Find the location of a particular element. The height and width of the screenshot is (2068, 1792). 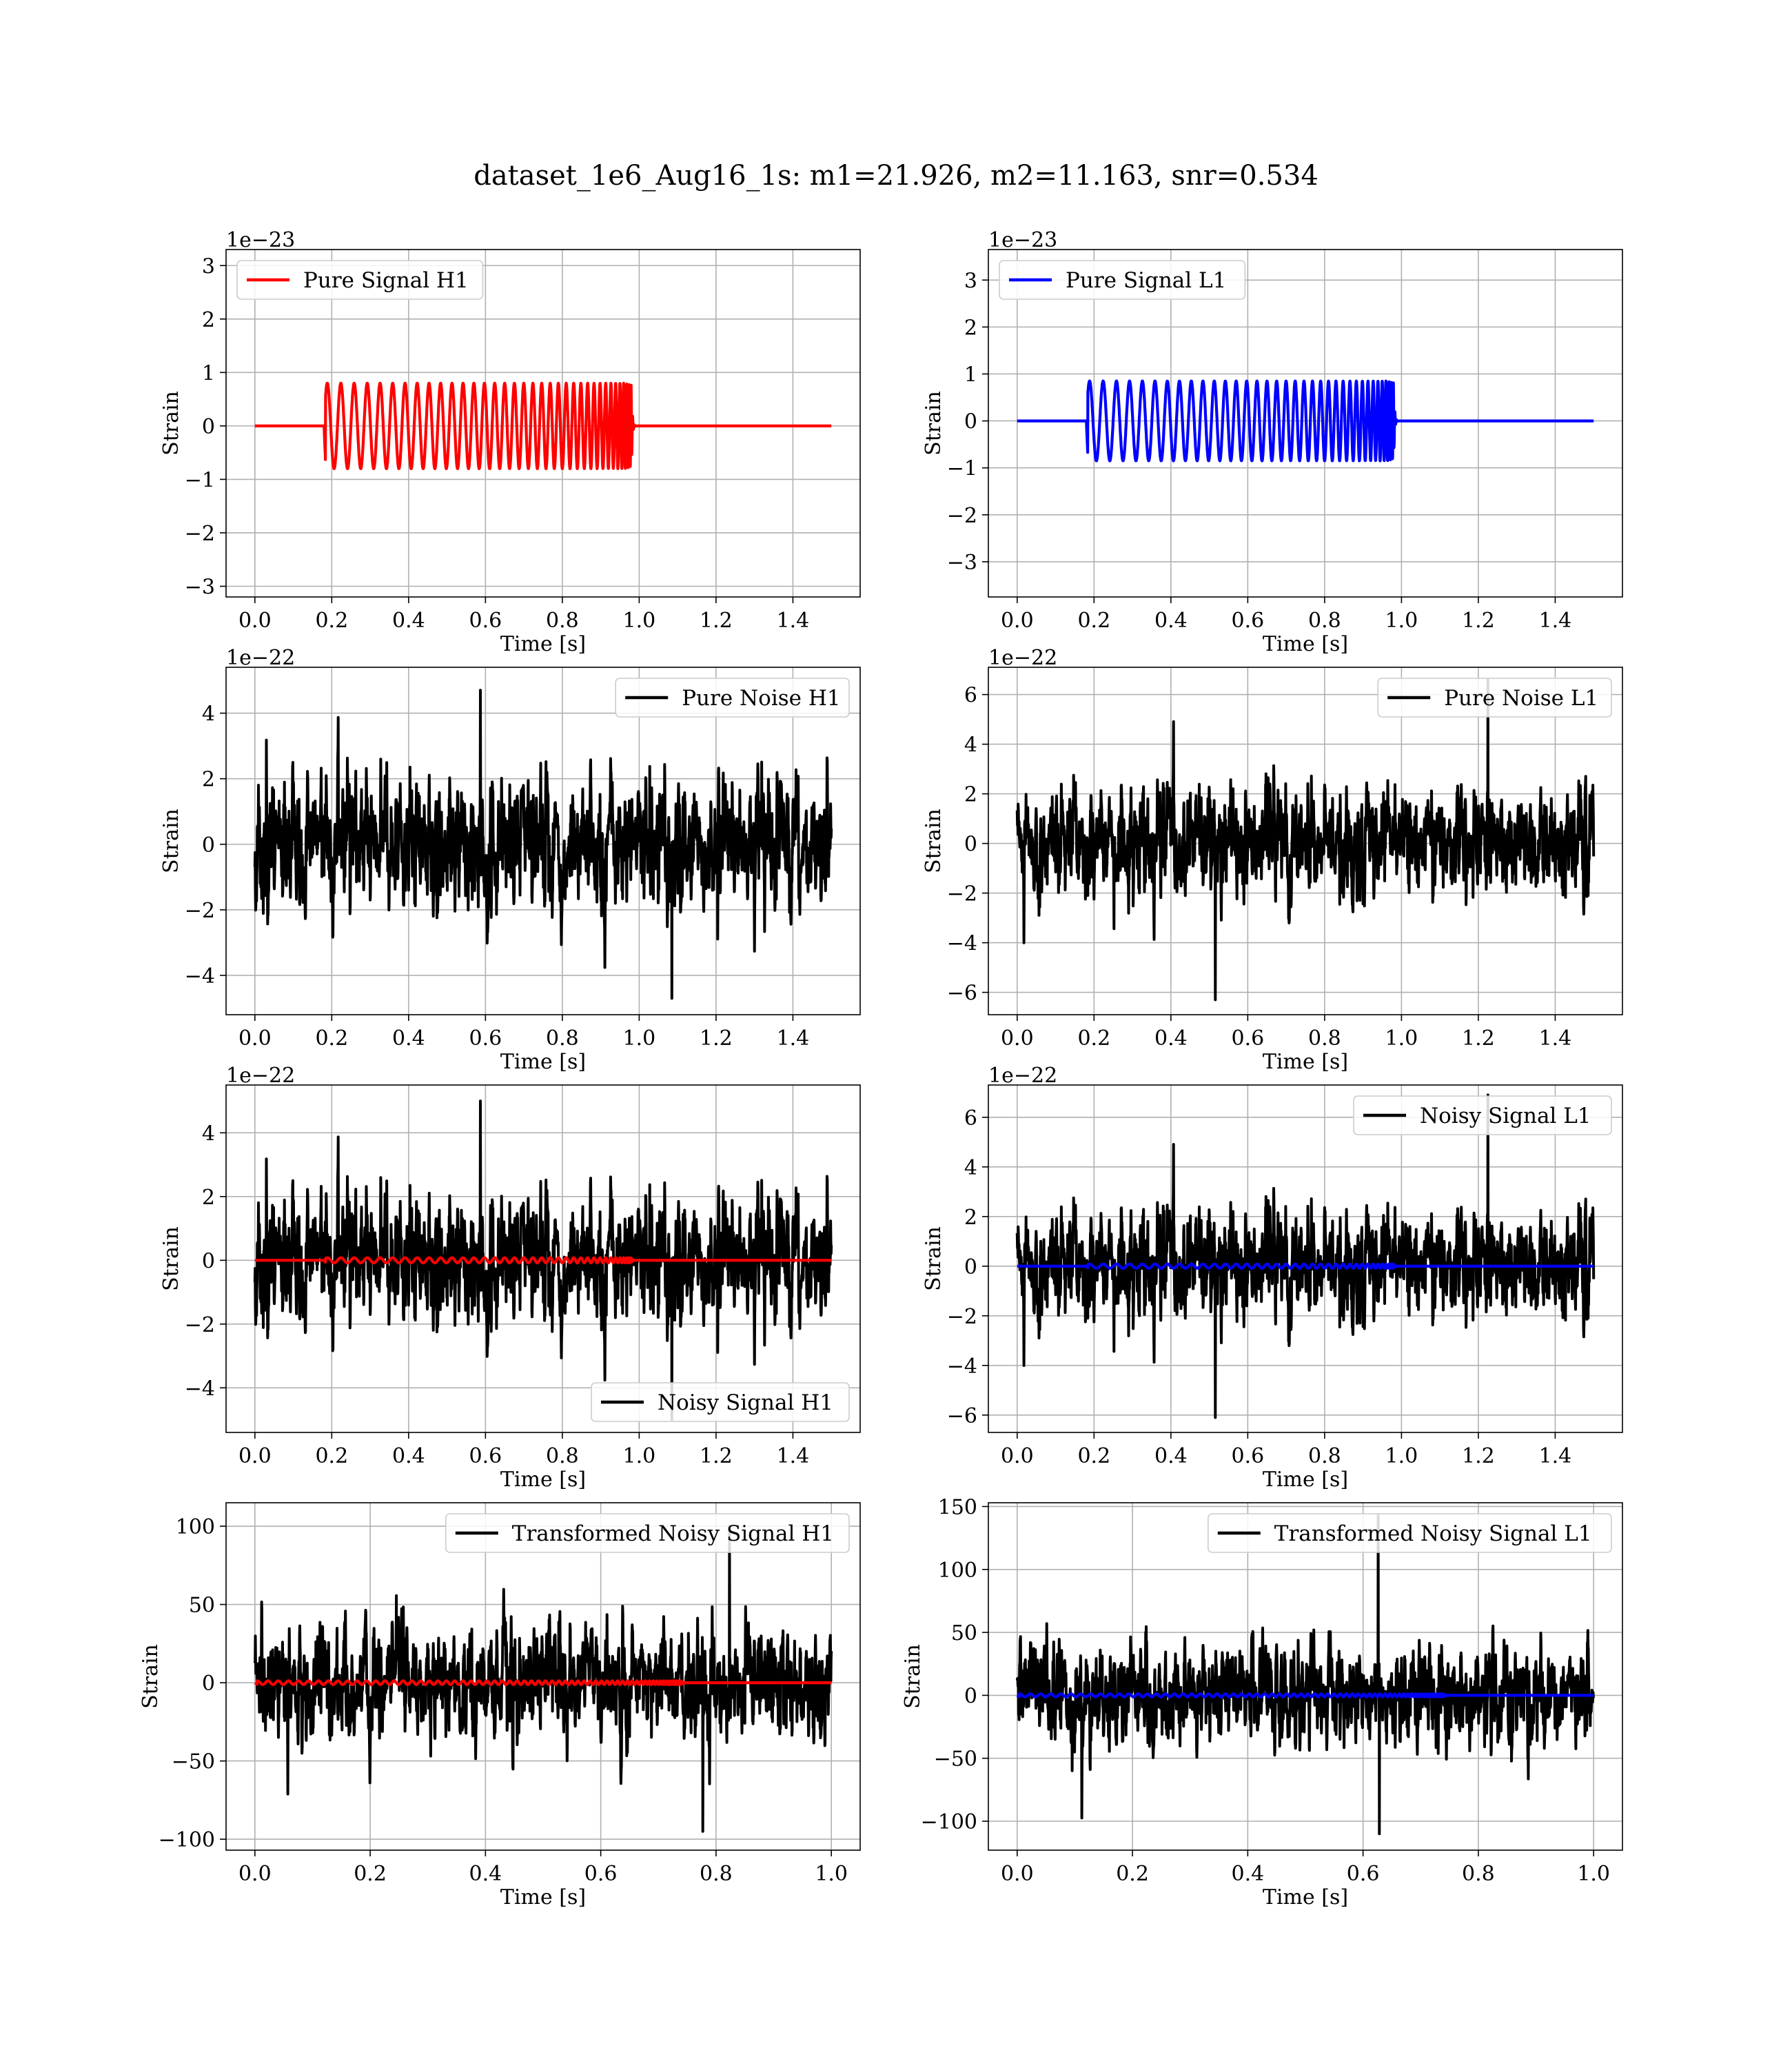

legend-label: Noisy Signal H1 is located at coordinates (745, 1402).